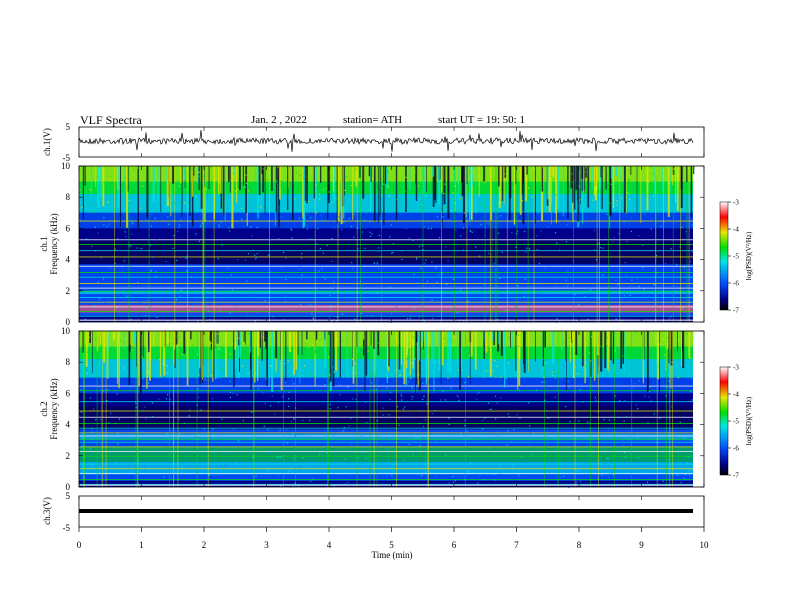 This screenshot has width=792, height=612. Describe the element at coordinates (66, 331) in the screenshot. I see `y-tick-label: 10` at that location.